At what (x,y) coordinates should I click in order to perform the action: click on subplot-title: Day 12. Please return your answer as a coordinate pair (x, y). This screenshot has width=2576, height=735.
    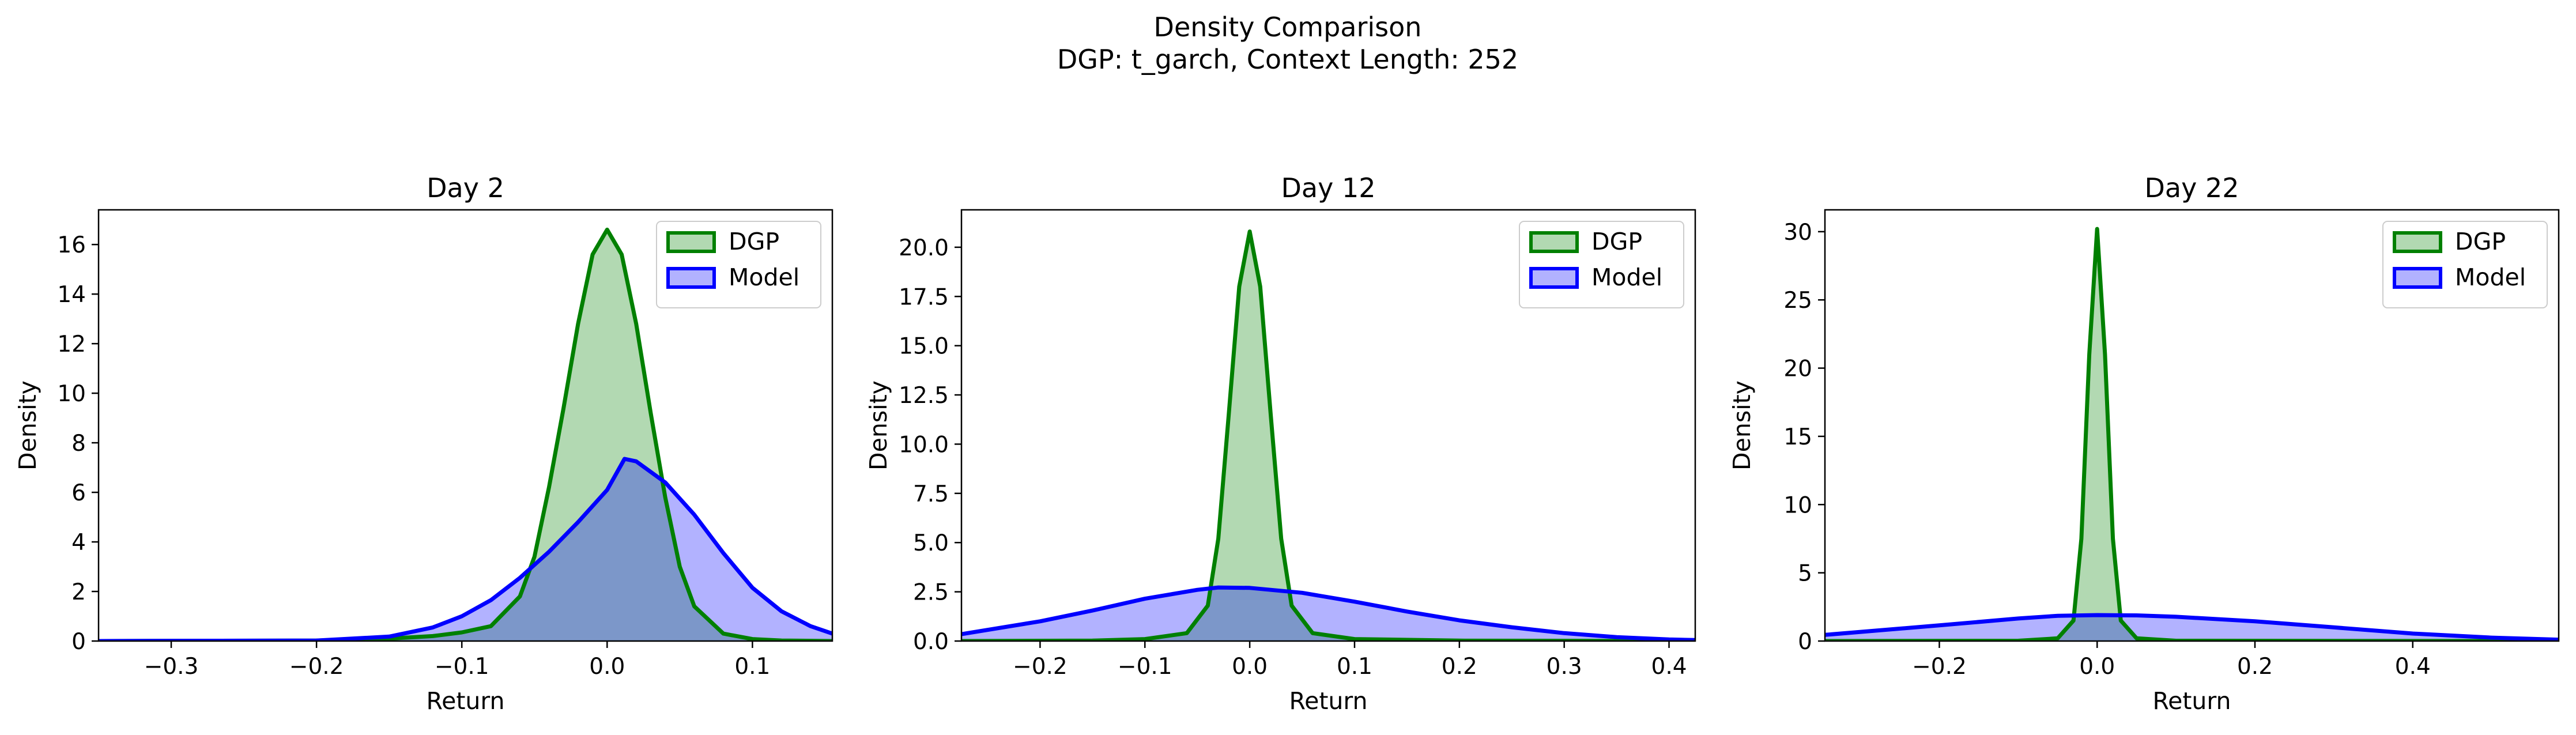
    Looking at the image, I should click on (1328, 187).